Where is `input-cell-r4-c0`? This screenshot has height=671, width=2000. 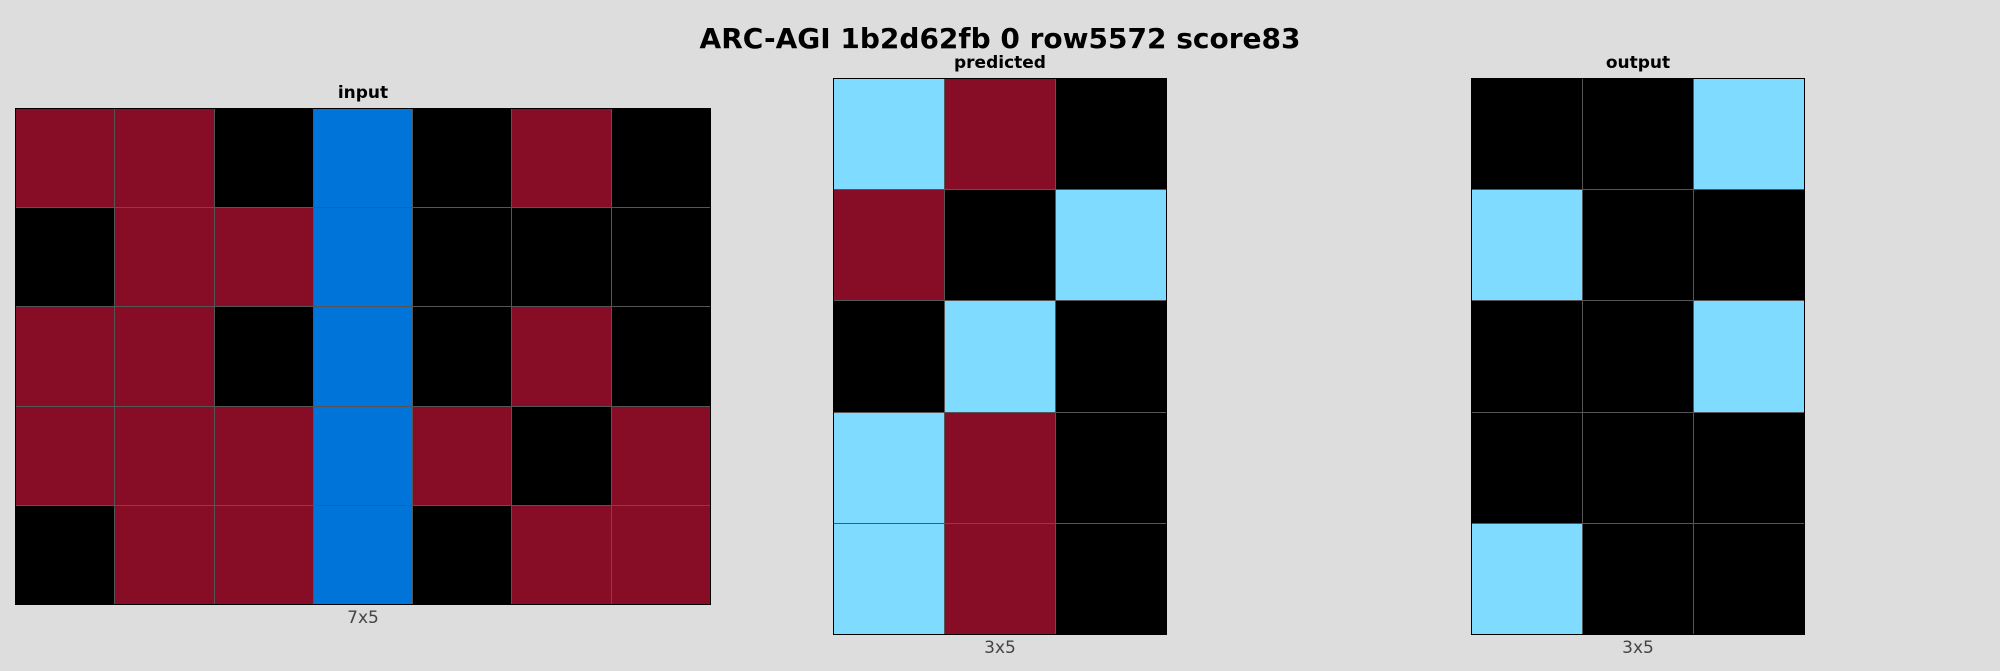
input-cell-r4-c0 is located at coordinates (65, 554).